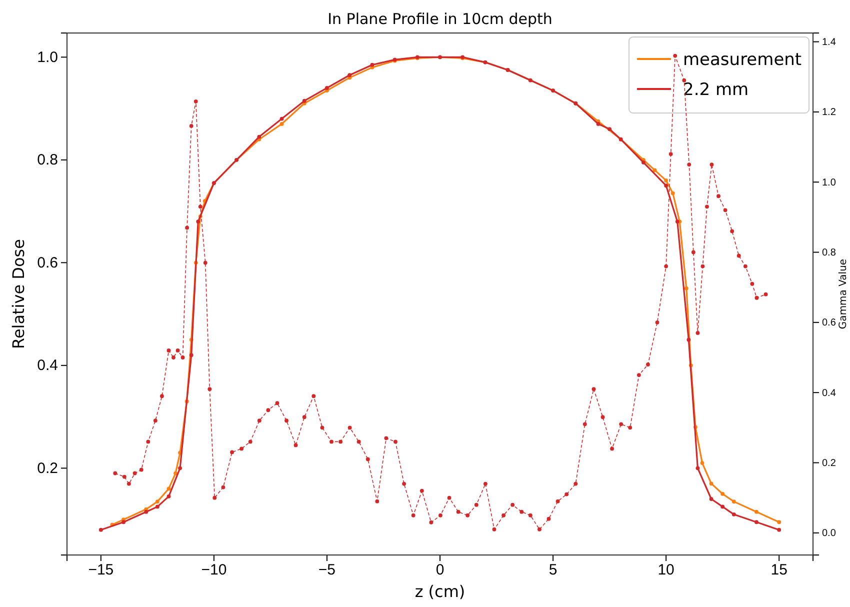 This screenshot has width=850, height=607. Describe the element at coordinates (829, 252) in the screenshot. I see `y2-tick-label: 0.8` at that location.